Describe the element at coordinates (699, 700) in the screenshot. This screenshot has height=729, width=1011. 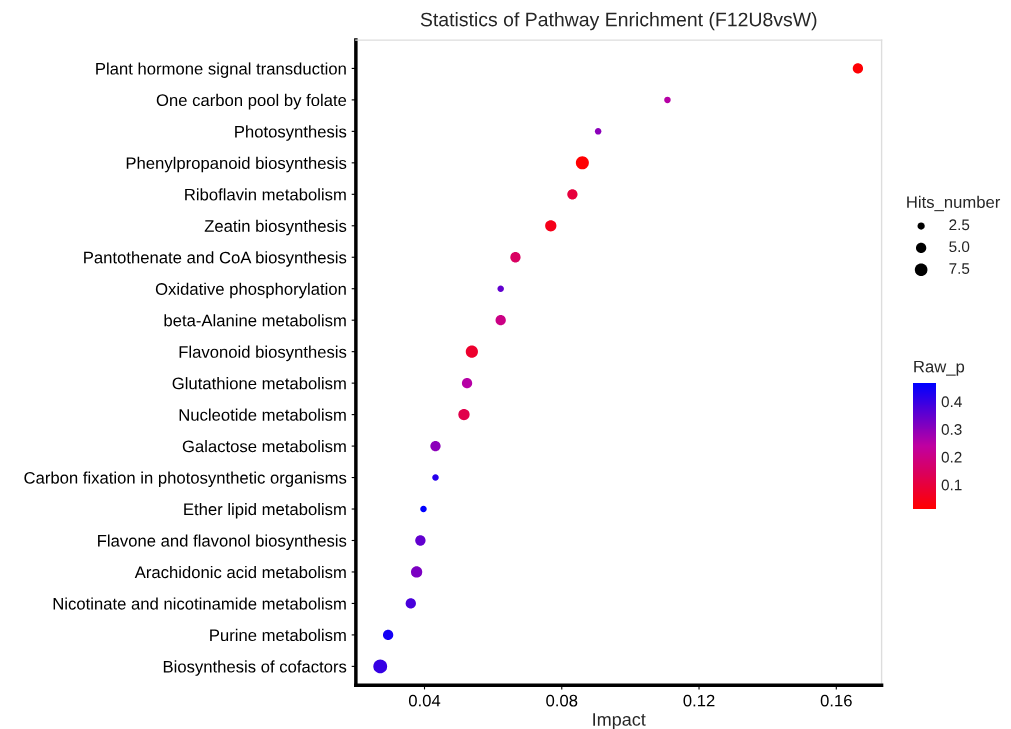
I see `x-tick-label: 0.12` at that location.